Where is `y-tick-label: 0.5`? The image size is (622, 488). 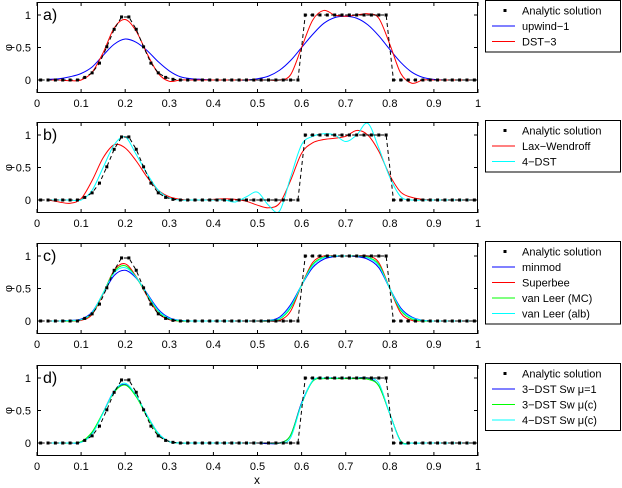
y-tick-label: 0.5 is located at coordinates (23, 290).